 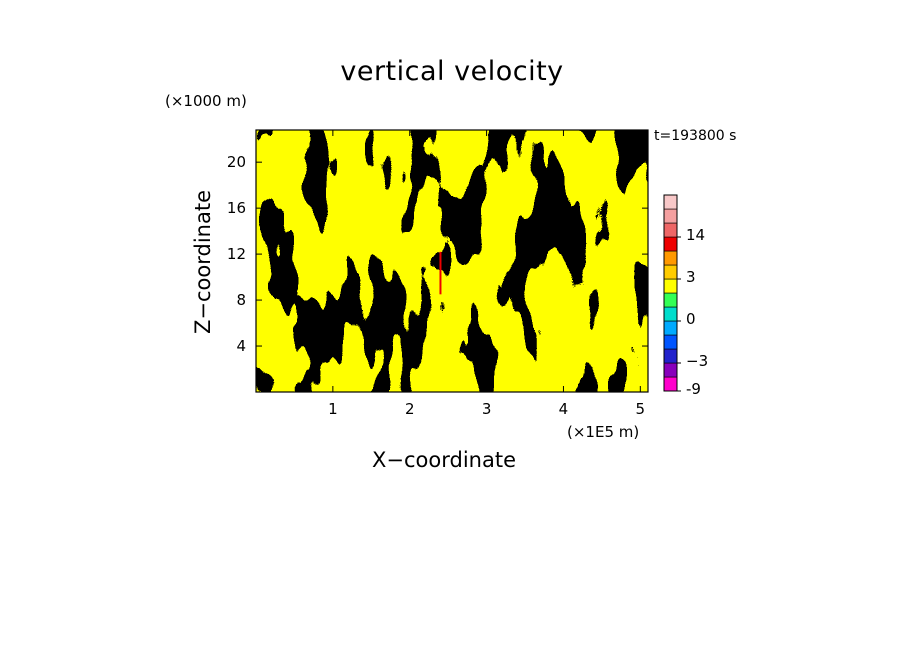 What do you see at coordinates (442, 300) in the screenshot?
I see `y-tick: 8` at bounding box center [442, 300].